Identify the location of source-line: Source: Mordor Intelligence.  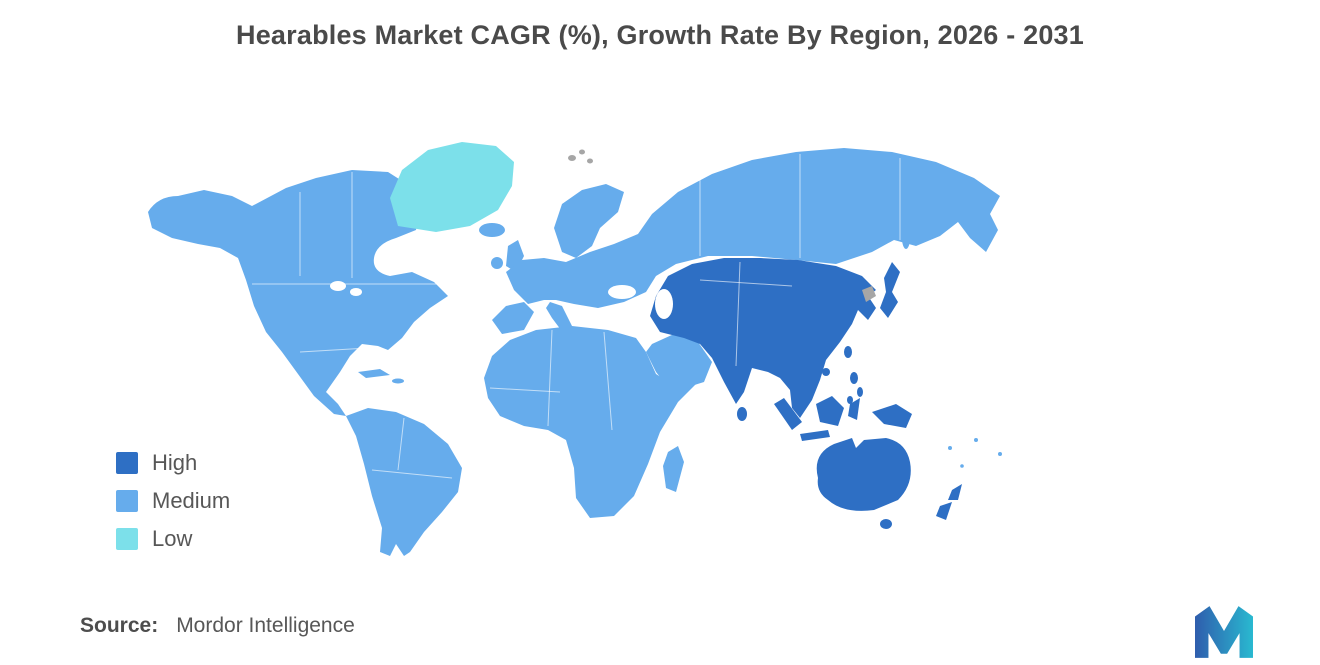
(217, 626).